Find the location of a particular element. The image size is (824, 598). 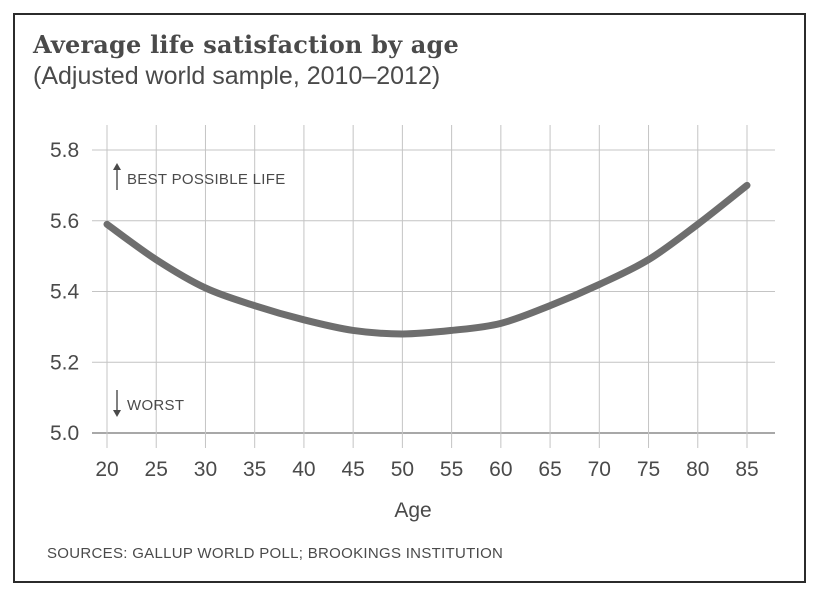

x-axis-ticks: 20 25 30 35 40 45 50 55 60 65 70 75 80 85 is located at coordinates (426, 469).